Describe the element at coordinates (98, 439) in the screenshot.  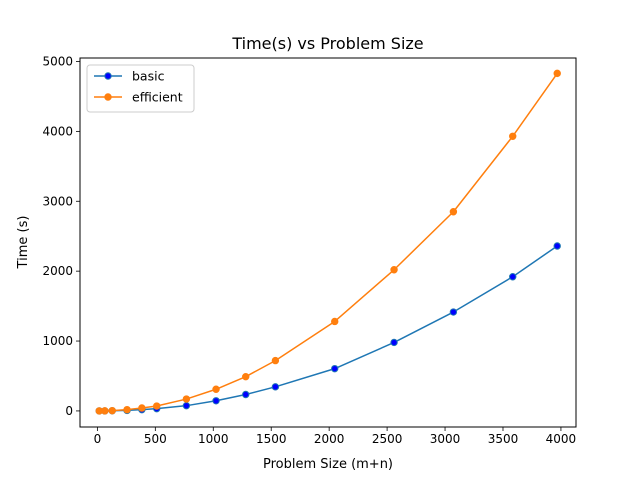
I see `x-tick-label: 0` at that location.